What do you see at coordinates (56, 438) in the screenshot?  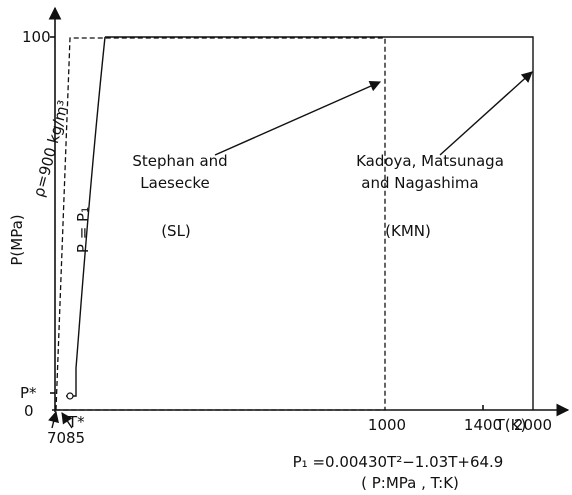 I see `x-tick: 70` at bounding box center [56, 438].